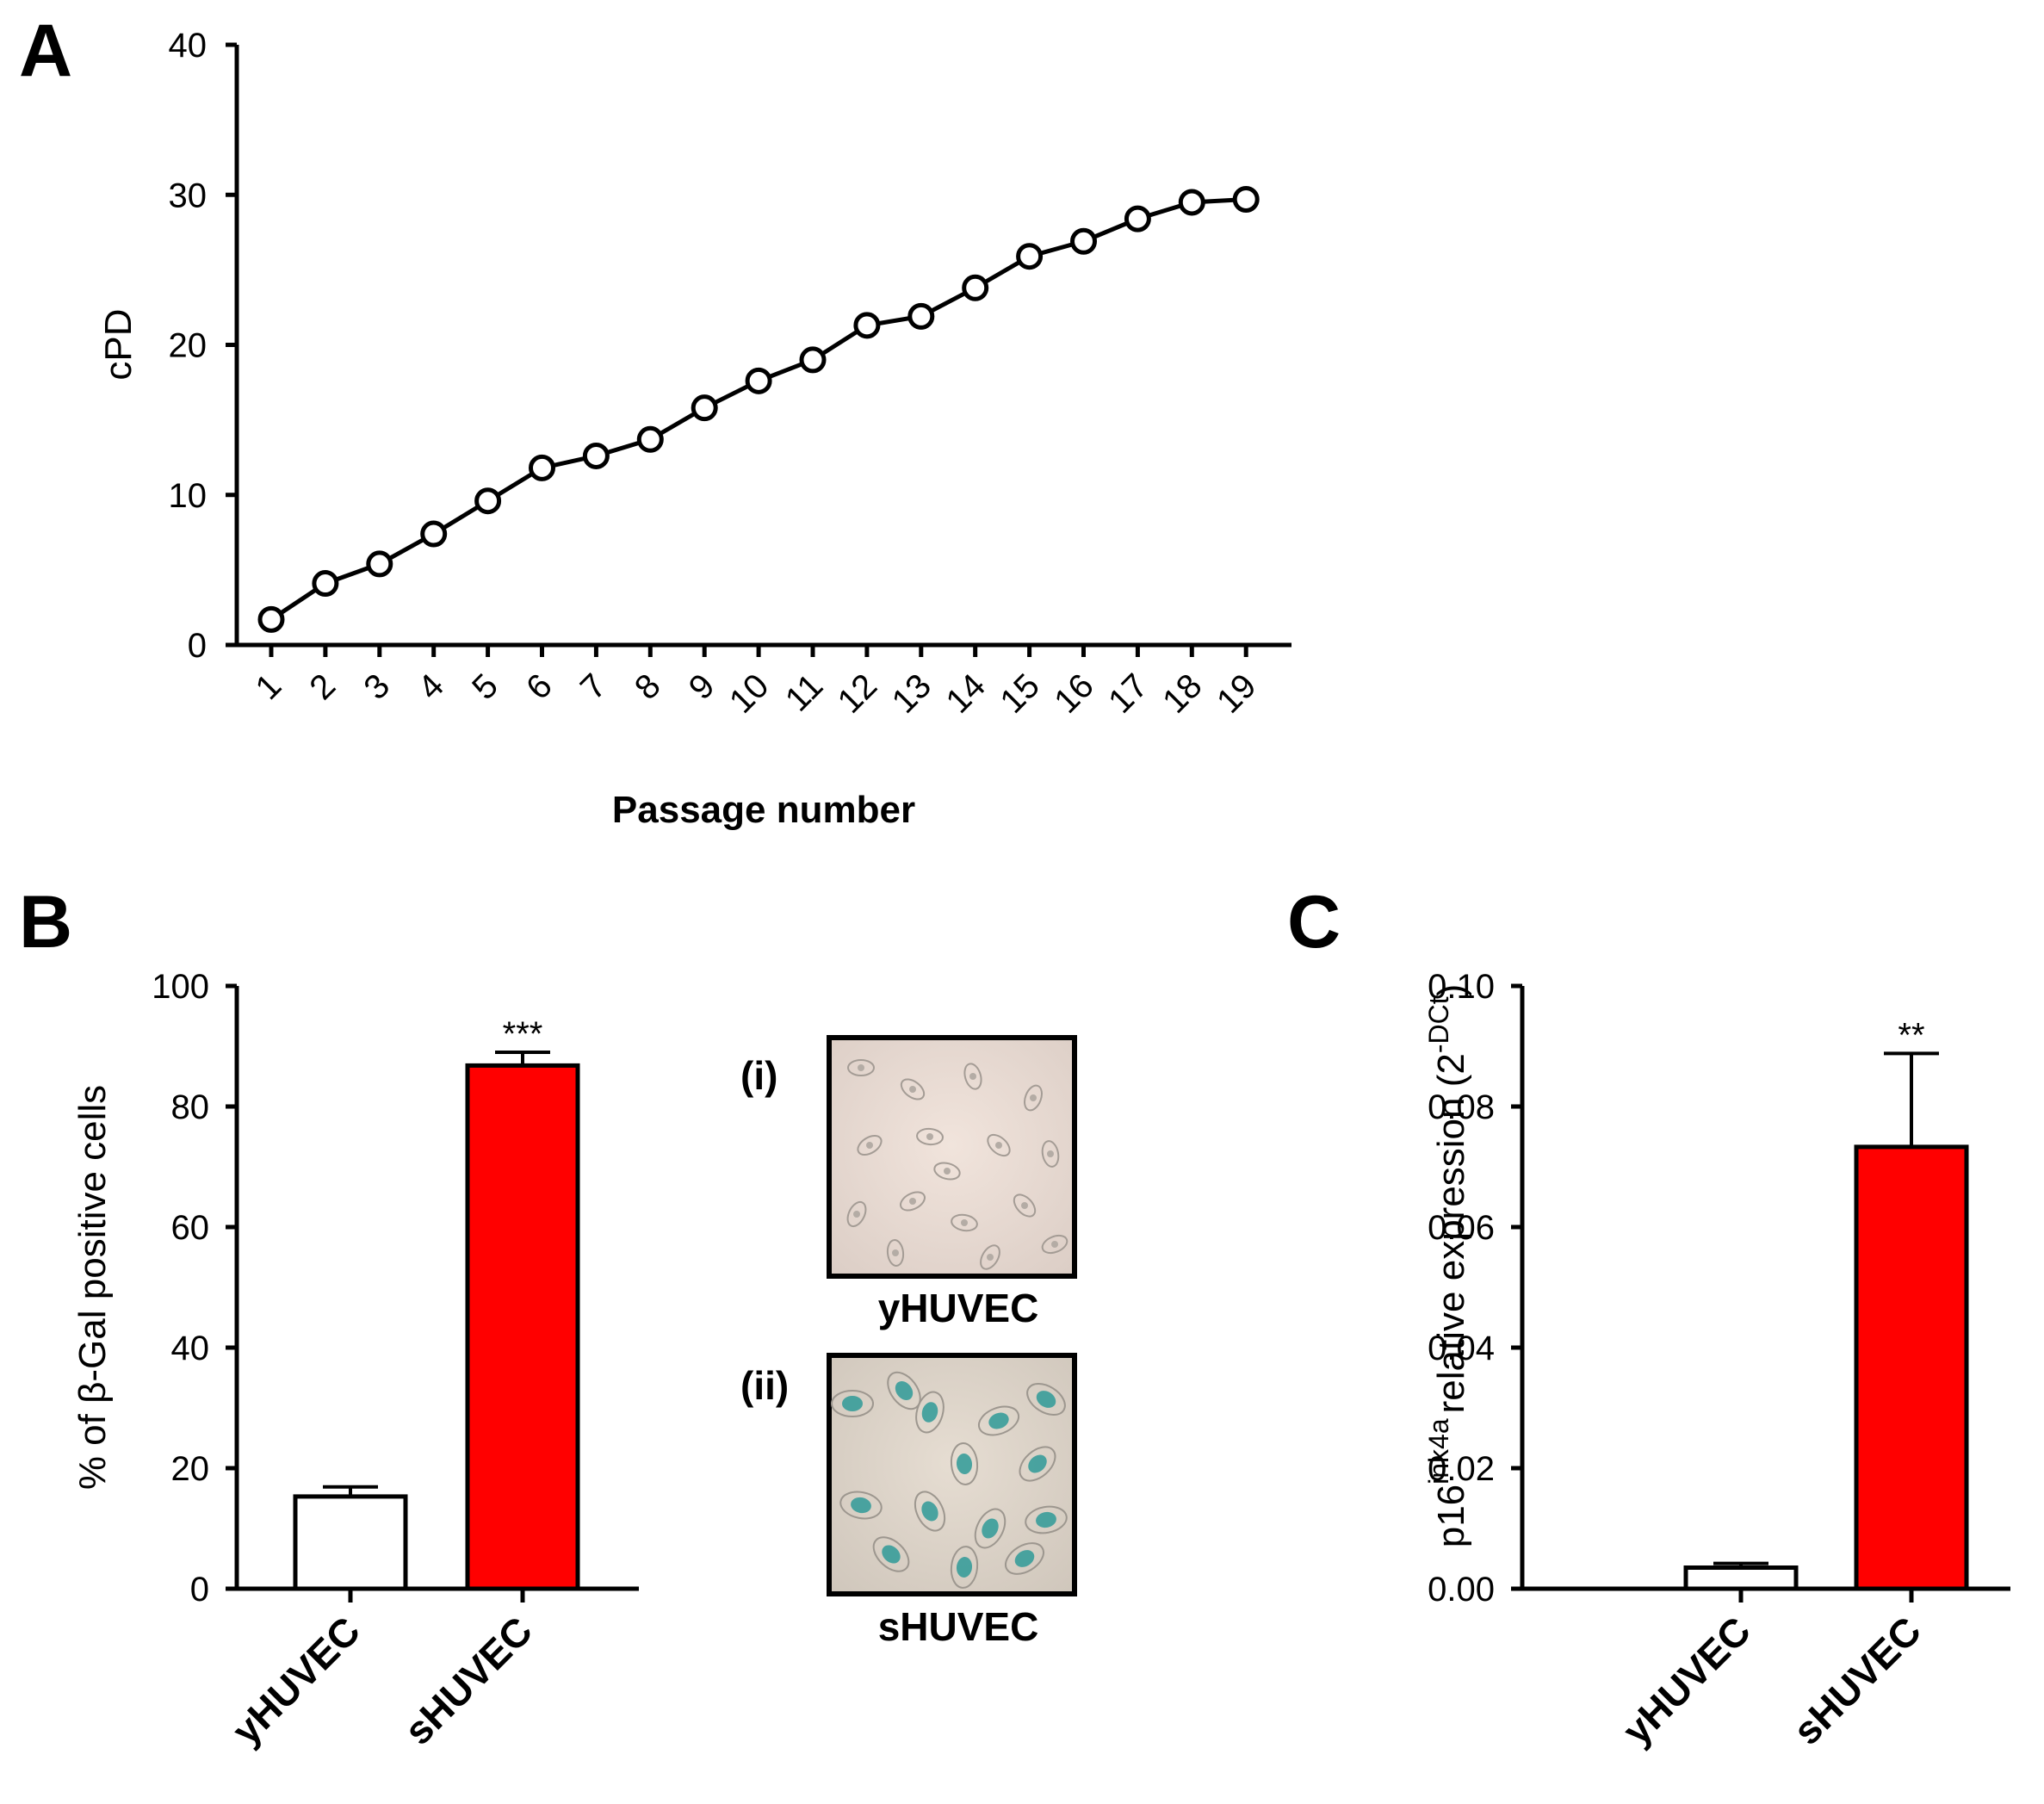  Describe the element at coordinates (401, 1384) in the screenshot. I see `panel-b-bars: yHUVEC sHUVEC ***` at that location.